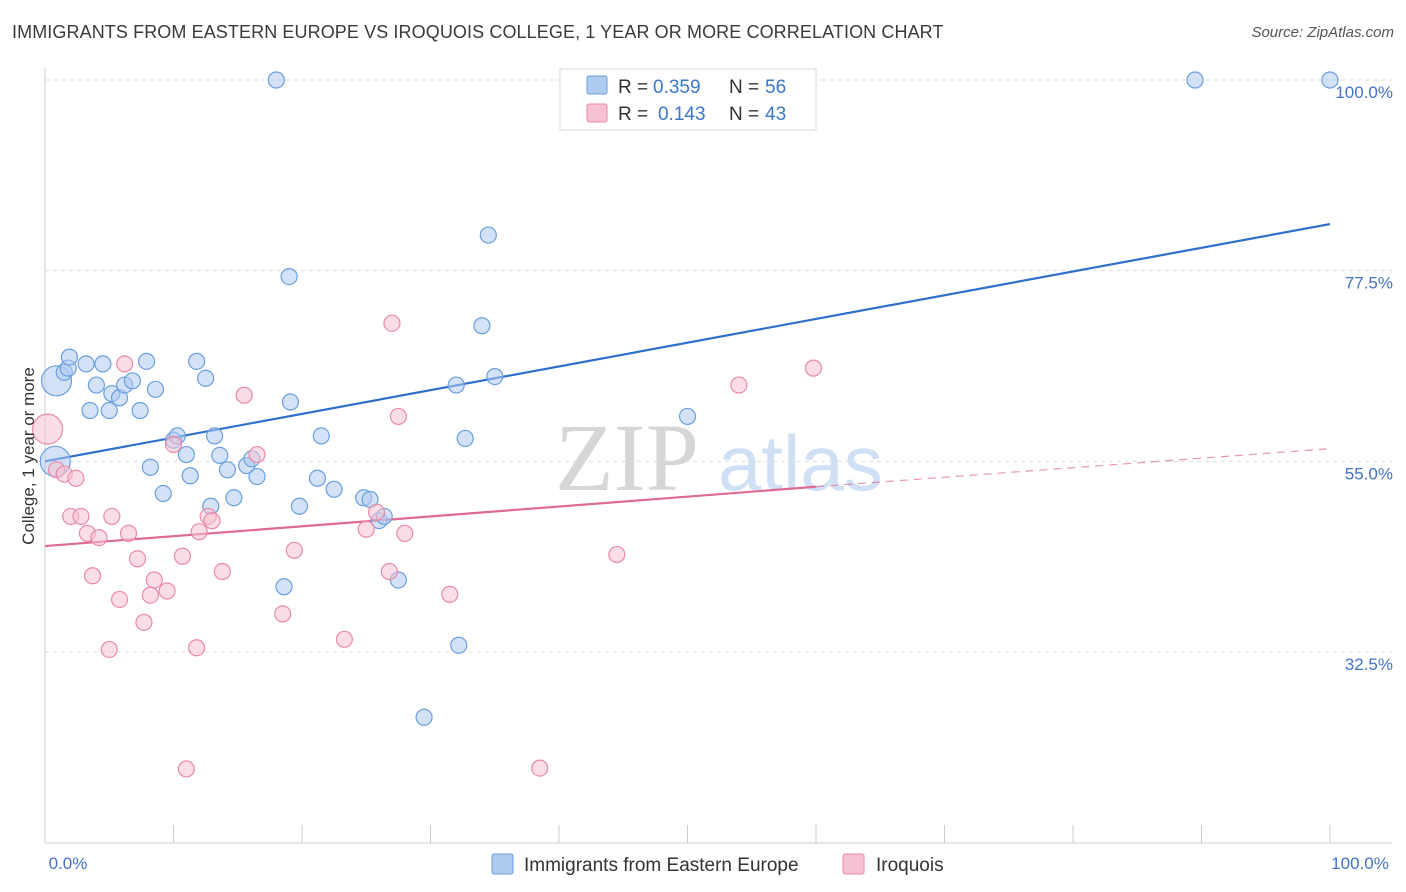  Describe the element at coordinates (1322, 32) in the screenshot. I see `source-label: Source: ZipAtlas.com` at that location.